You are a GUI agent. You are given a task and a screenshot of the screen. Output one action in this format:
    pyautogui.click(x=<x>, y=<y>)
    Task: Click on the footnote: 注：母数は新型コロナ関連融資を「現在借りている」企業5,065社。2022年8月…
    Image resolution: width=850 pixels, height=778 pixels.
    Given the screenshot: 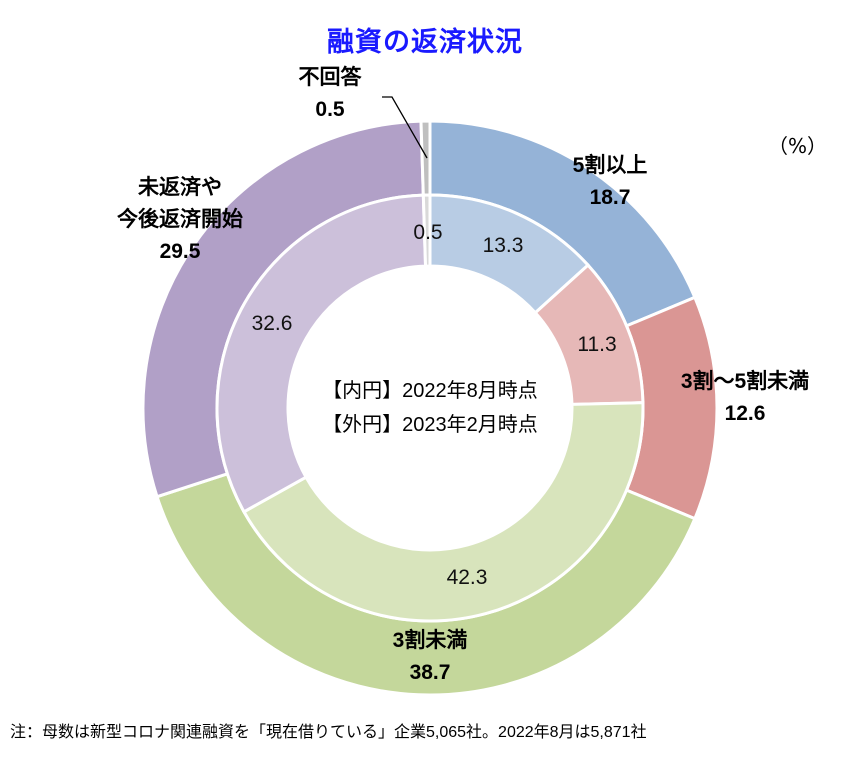 What is the action you would take?
    pyautogui.click(x=328, y=732)
    